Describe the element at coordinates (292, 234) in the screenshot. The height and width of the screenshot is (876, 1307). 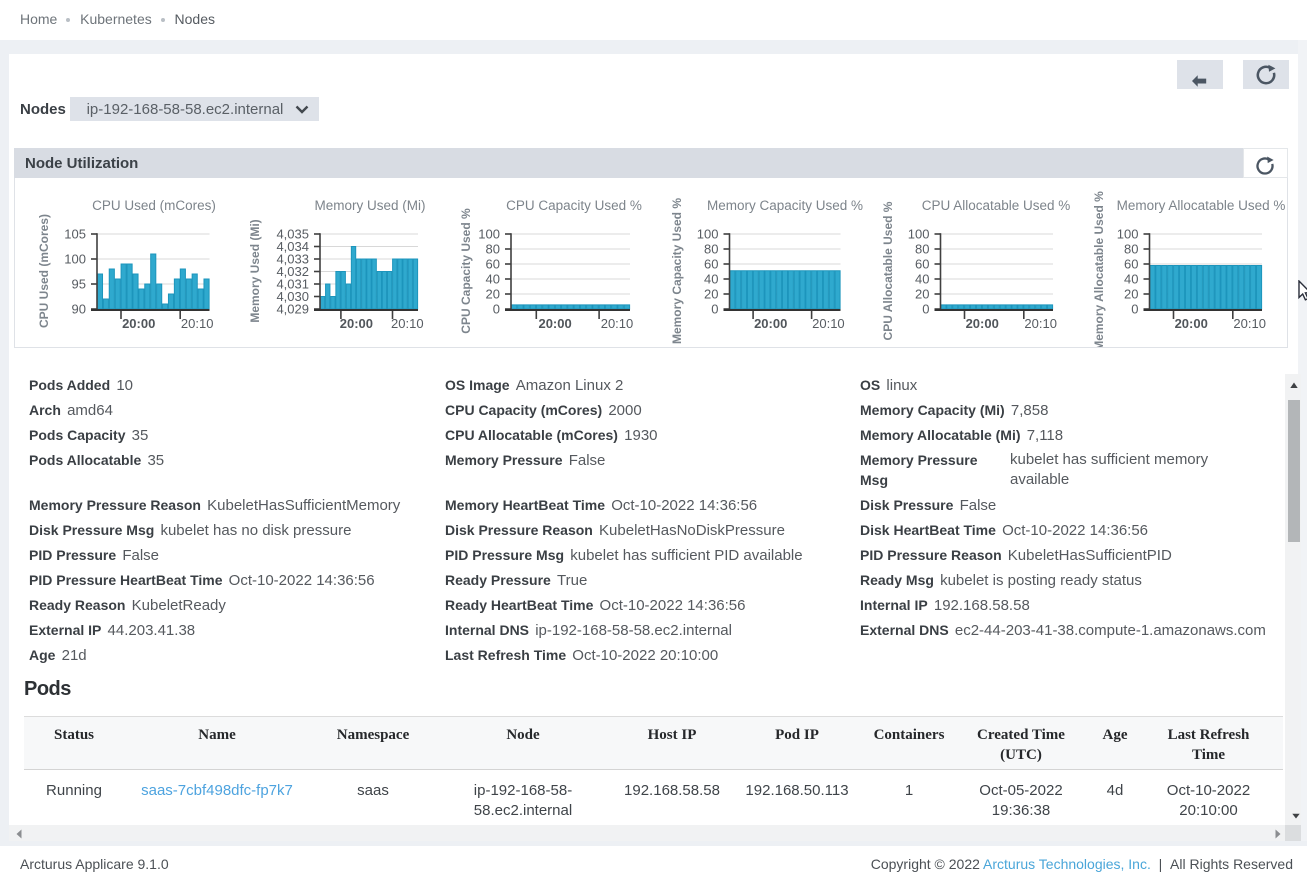
I see `svg-text: 4,035` at that location.